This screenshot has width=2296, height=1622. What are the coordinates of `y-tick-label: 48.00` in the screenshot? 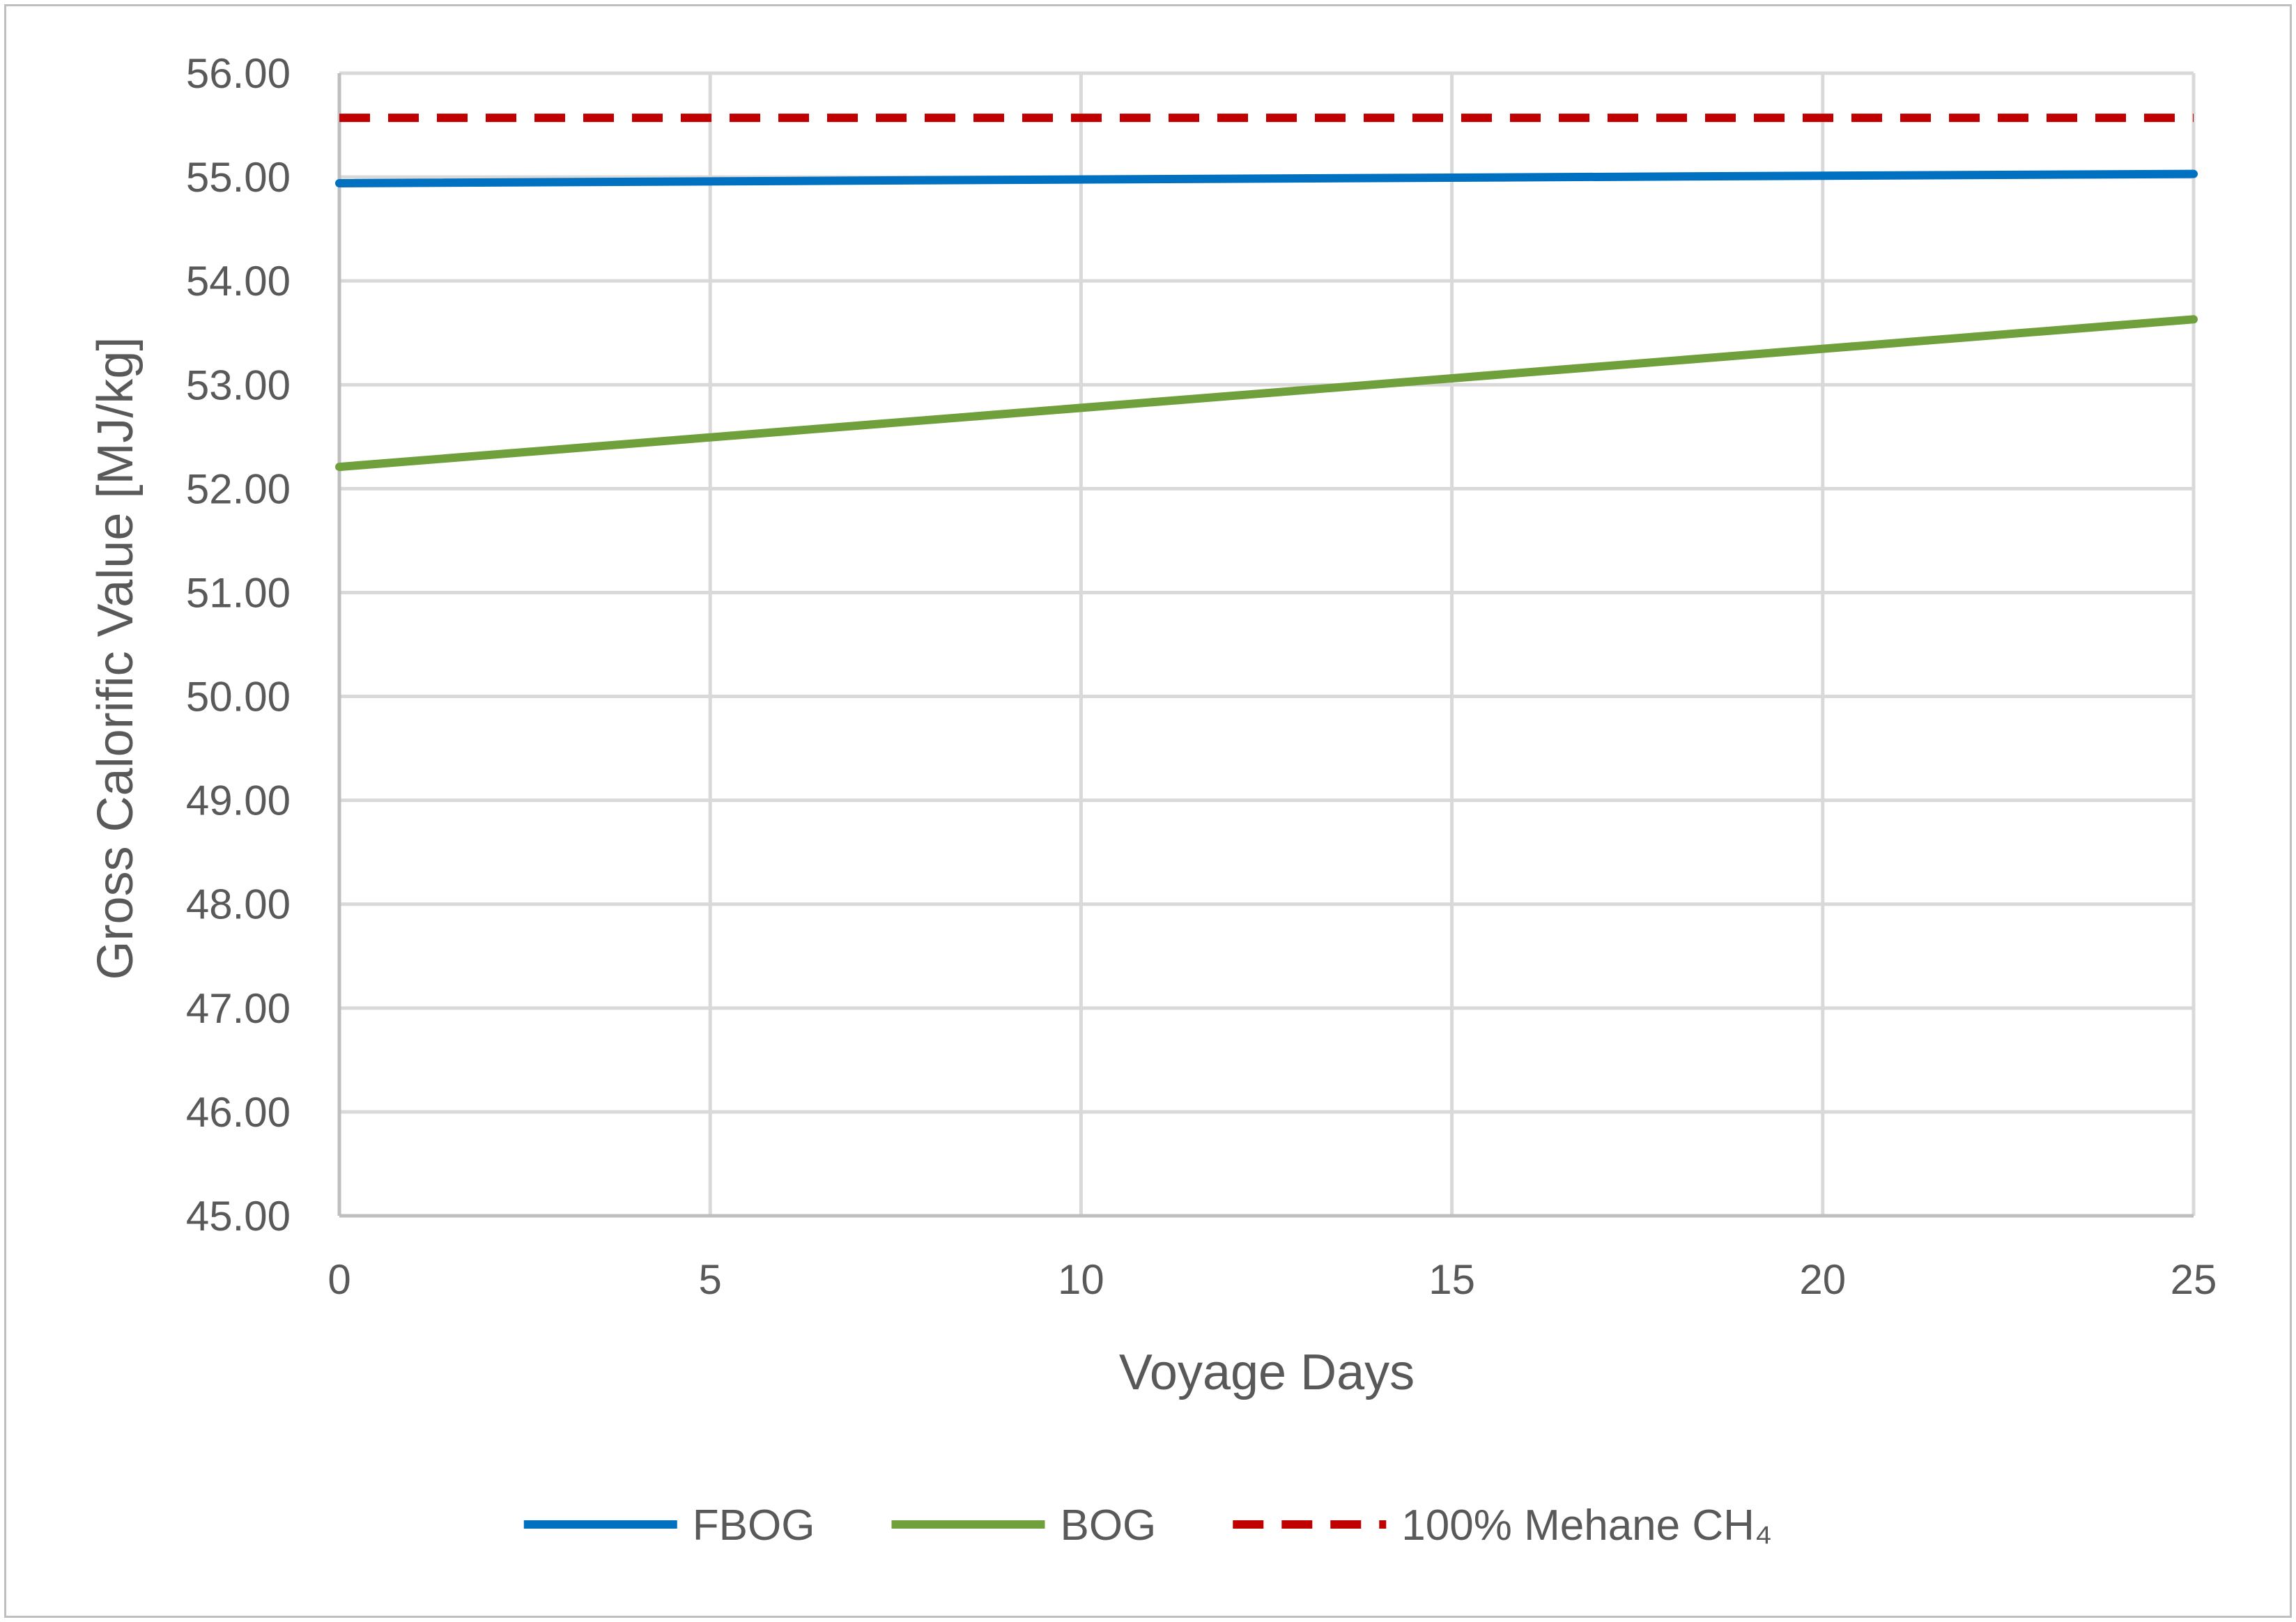 It's located at (238, 905).